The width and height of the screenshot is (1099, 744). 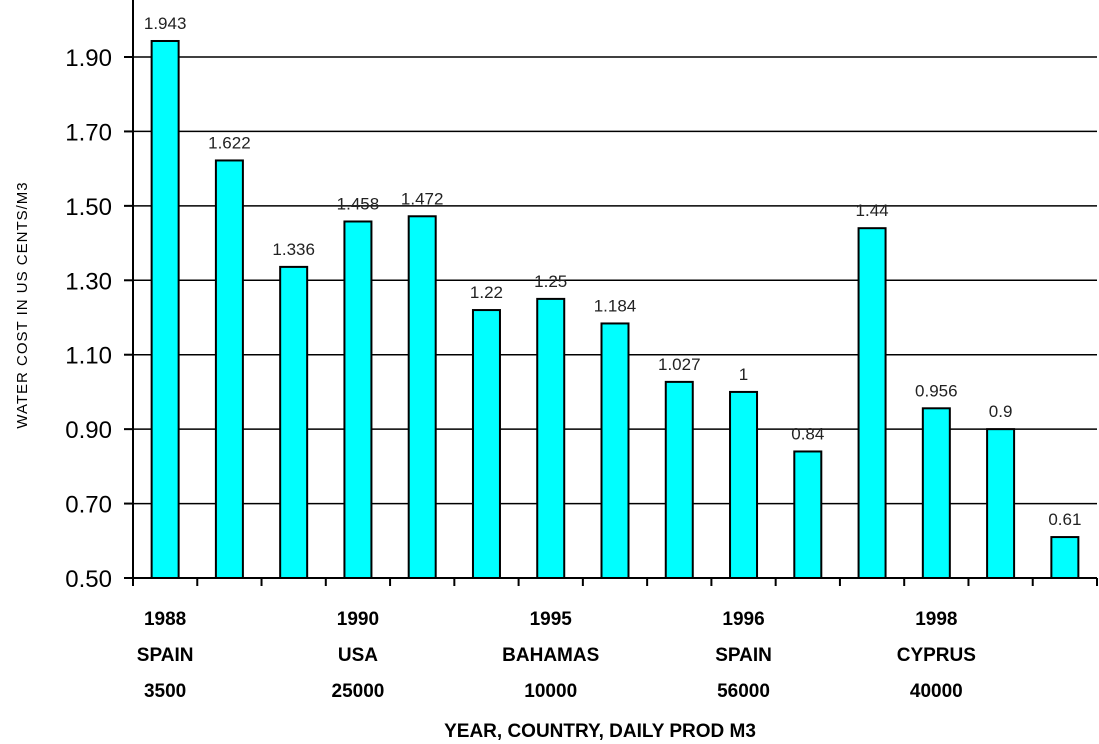 What do you see at coordinates (99, 319) in the screenshot?
I see `y-axis-ticks: 0.50 0.70 0.90 1.10 1.30 1.50 1.70 1.90` at bounding box center [99, 319].